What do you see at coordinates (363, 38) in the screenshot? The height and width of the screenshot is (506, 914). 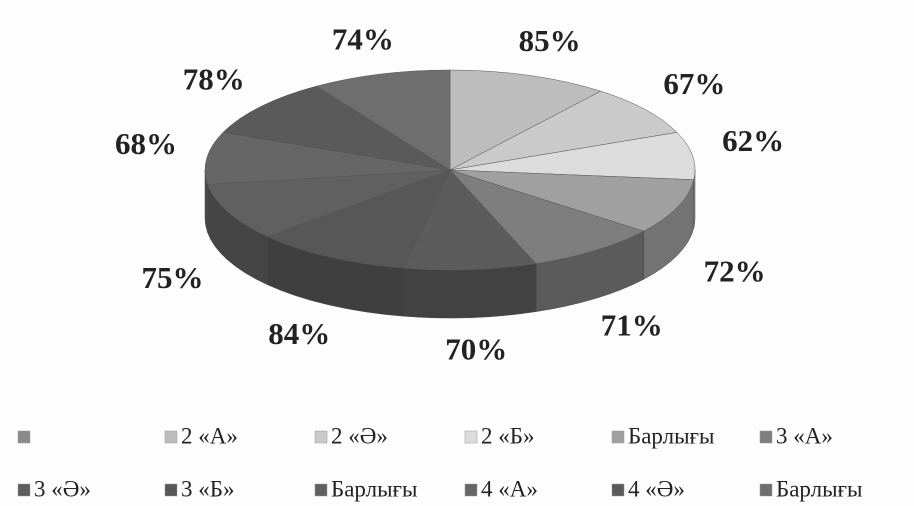 I see `value-label: 74%` at bounding box center [363, 38].